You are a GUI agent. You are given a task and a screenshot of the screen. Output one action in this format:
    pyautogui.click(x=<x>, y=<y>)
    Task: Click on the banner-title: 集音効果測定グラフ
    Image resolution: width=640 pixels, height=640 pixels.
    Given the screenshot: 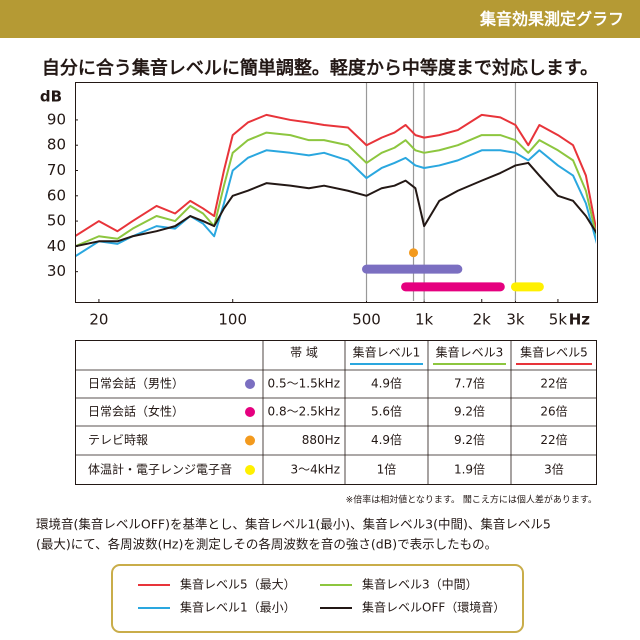 What is the action you would take?
    pyautogui.click(x=551, y=19)
    